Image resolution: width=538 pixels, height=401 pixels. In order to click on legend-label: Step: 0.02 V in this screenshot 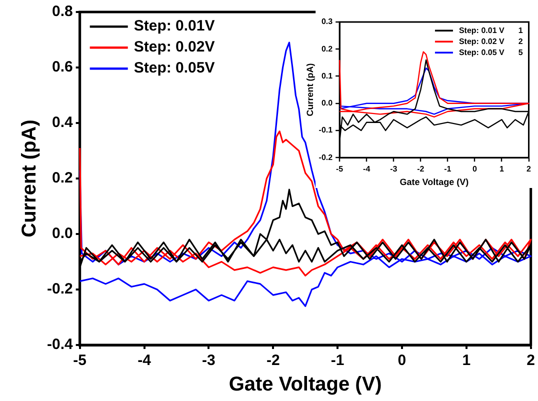, I will do `click(481, 41)`.